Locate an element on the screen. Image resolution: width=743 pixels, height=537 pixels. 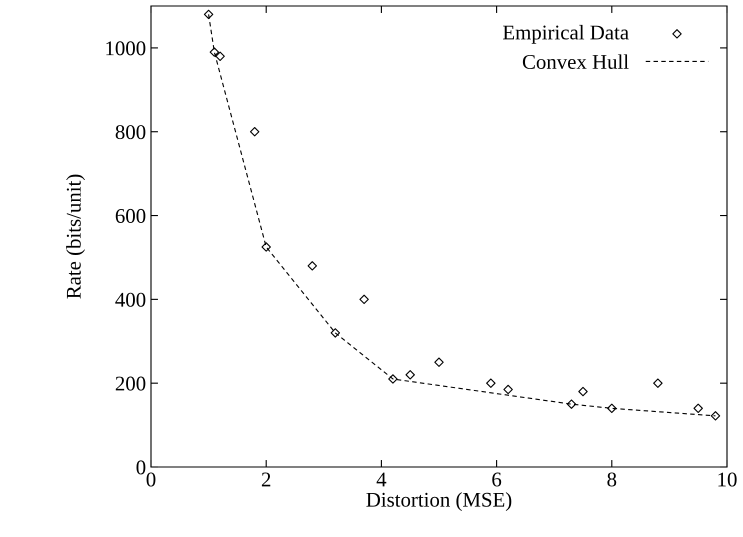
x-tick-label: 10 is located at coordinates (727, 479).